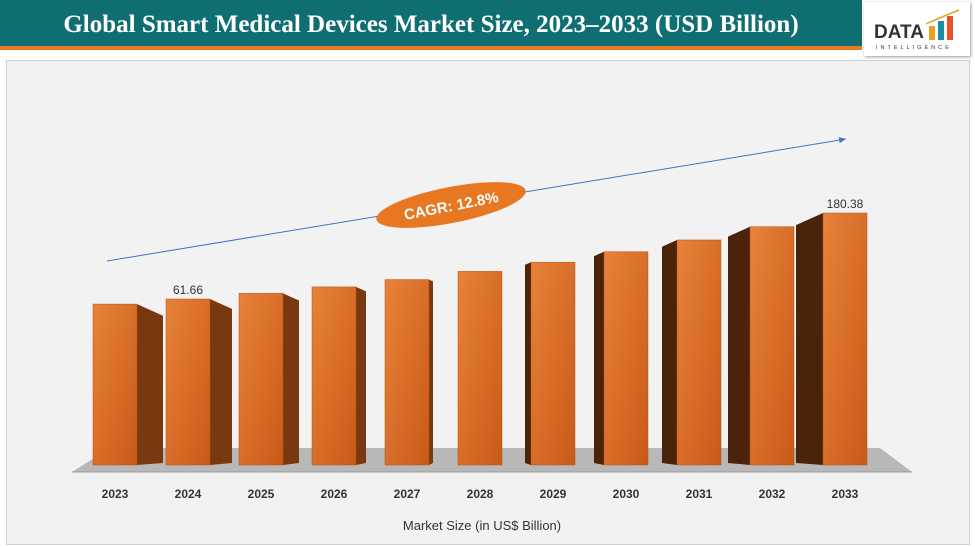 This screenshot has width=975, height=547. I want to click on bar-2028, so click(480, 368).